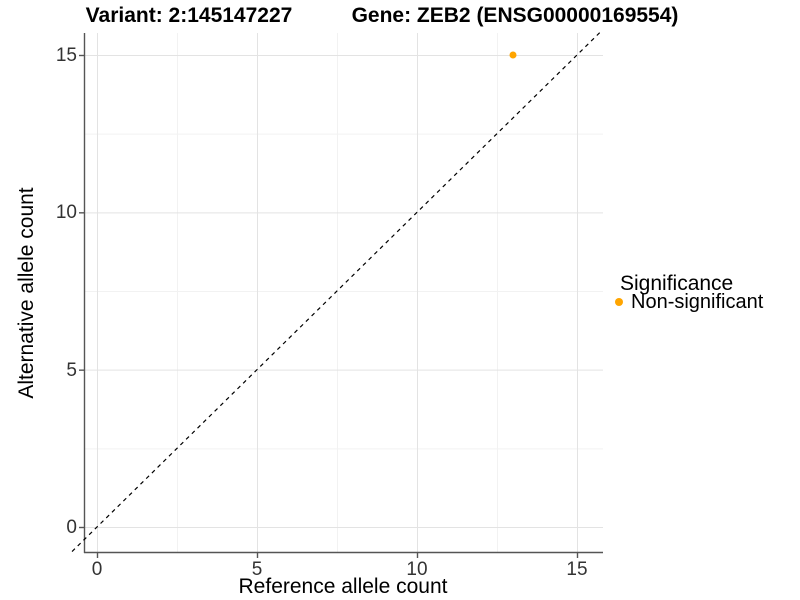 Image resolution: width=800 pixels, height=600 pixels. I want to click on x-tick-label: 5, so click(257, 569).